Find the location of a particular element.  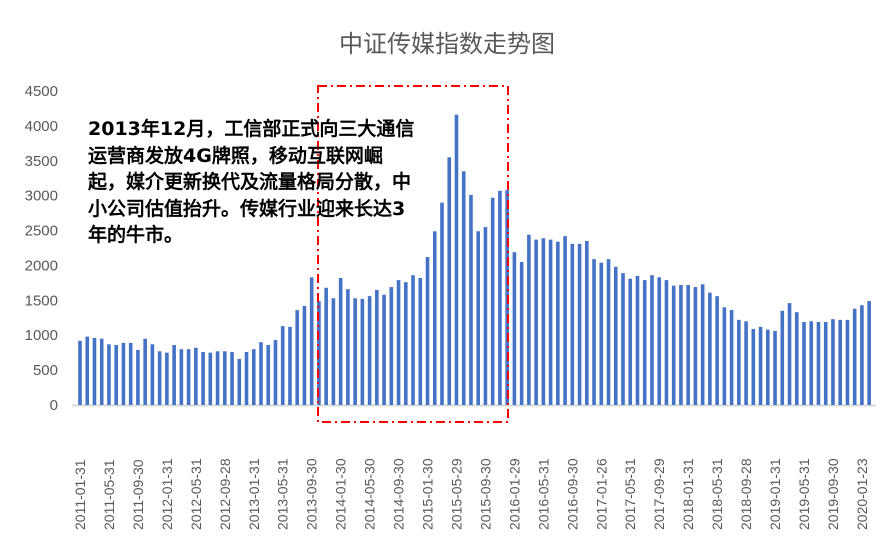

x-tick-label: 2013-01-31 is located at coordinates (254, 494).